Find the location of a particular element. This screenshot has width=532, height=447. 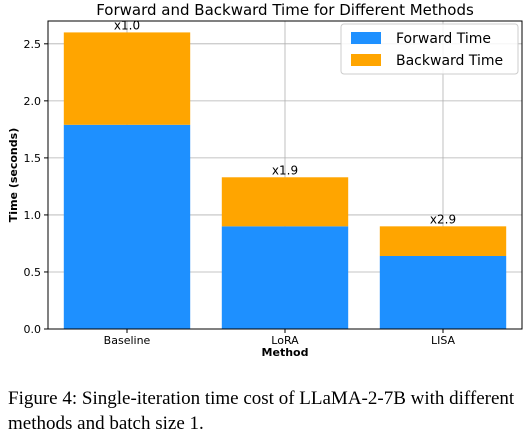

y-tick-label: 2.0 is located at coordinates (33, 101).